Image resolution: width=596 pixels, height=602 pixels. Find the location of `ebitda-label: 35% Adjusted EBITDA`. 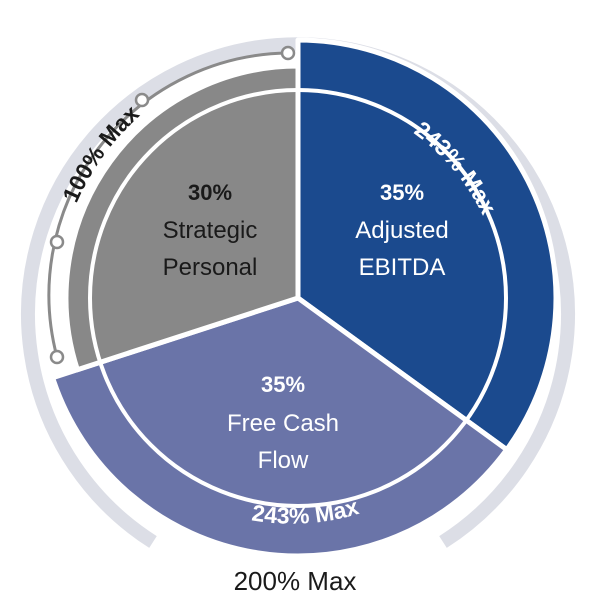

ebitda-label: 35% Adjusted EBITDA is located at coordinates (401, 230).